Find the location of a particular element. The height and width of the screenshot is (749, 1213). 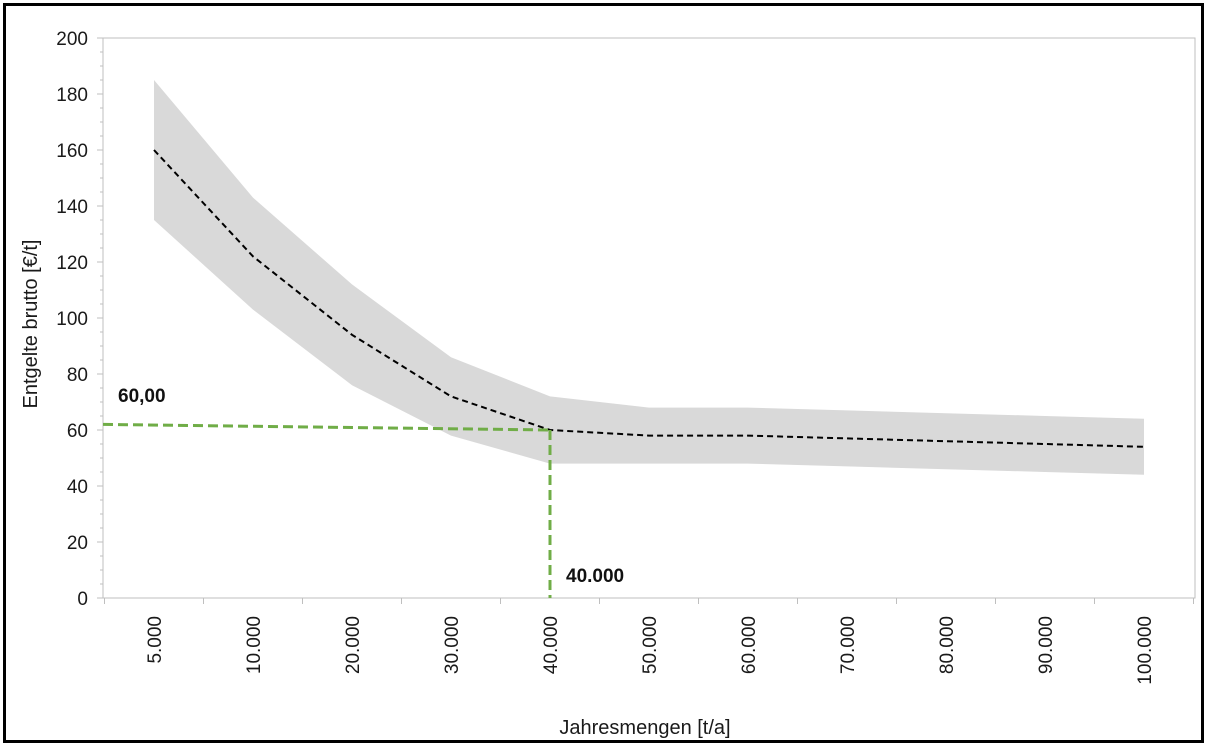

x-tick-label: 40.000 is located at coordinates (551, 645).